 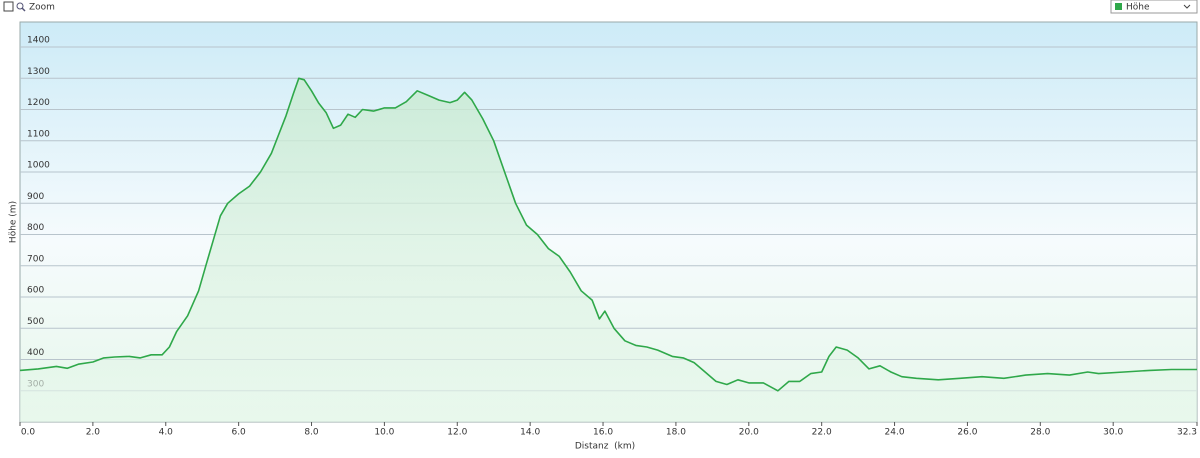 What do you see at coordinates (530, 433) in the screenshot?
I see `x-tick-label: 14.0` at bounding box center [530, 433].